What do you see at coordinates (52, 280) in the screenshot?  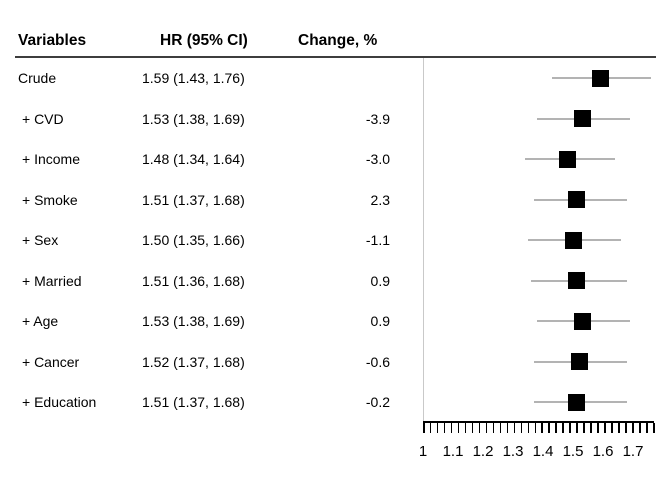 I see `row-variable-label: + Married` at bounding box center [52, 280].